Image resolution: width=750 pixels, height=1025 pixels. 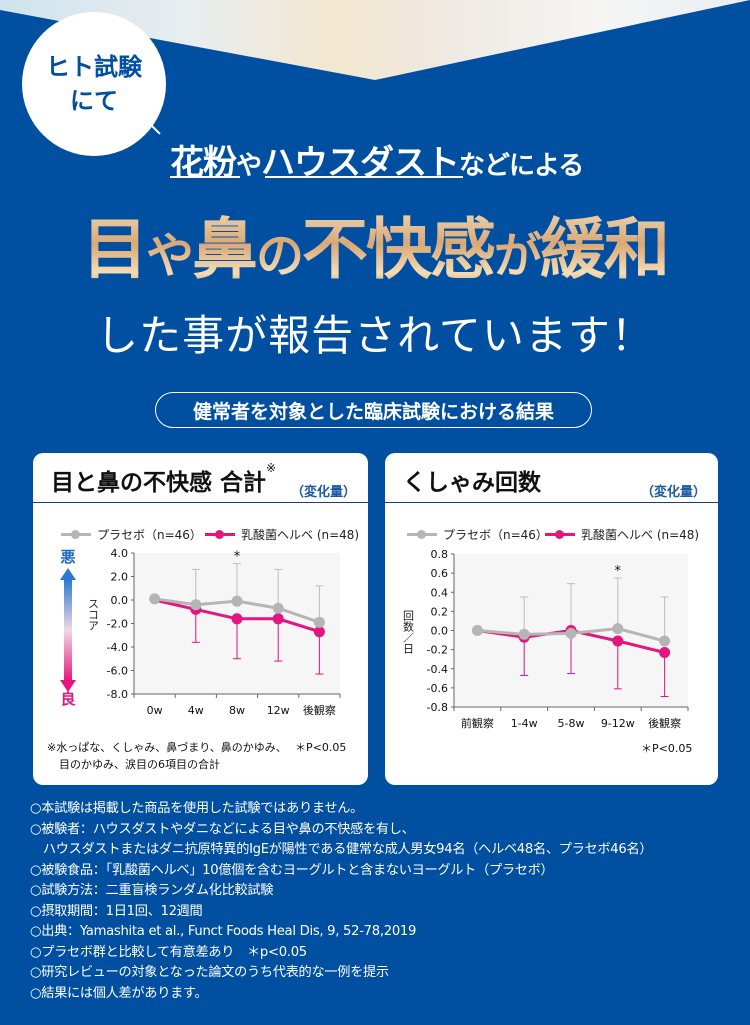 I want to click on card-title: 目と鼻の不快感 合計※, so click(x=164, y=478).